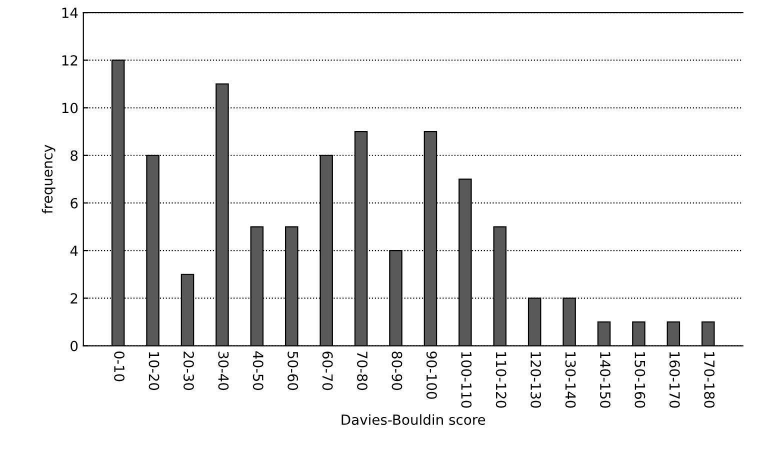 This screenshot has height=466, width=758. I want to click on x-tick-label: 140-150, so click(605, 380).